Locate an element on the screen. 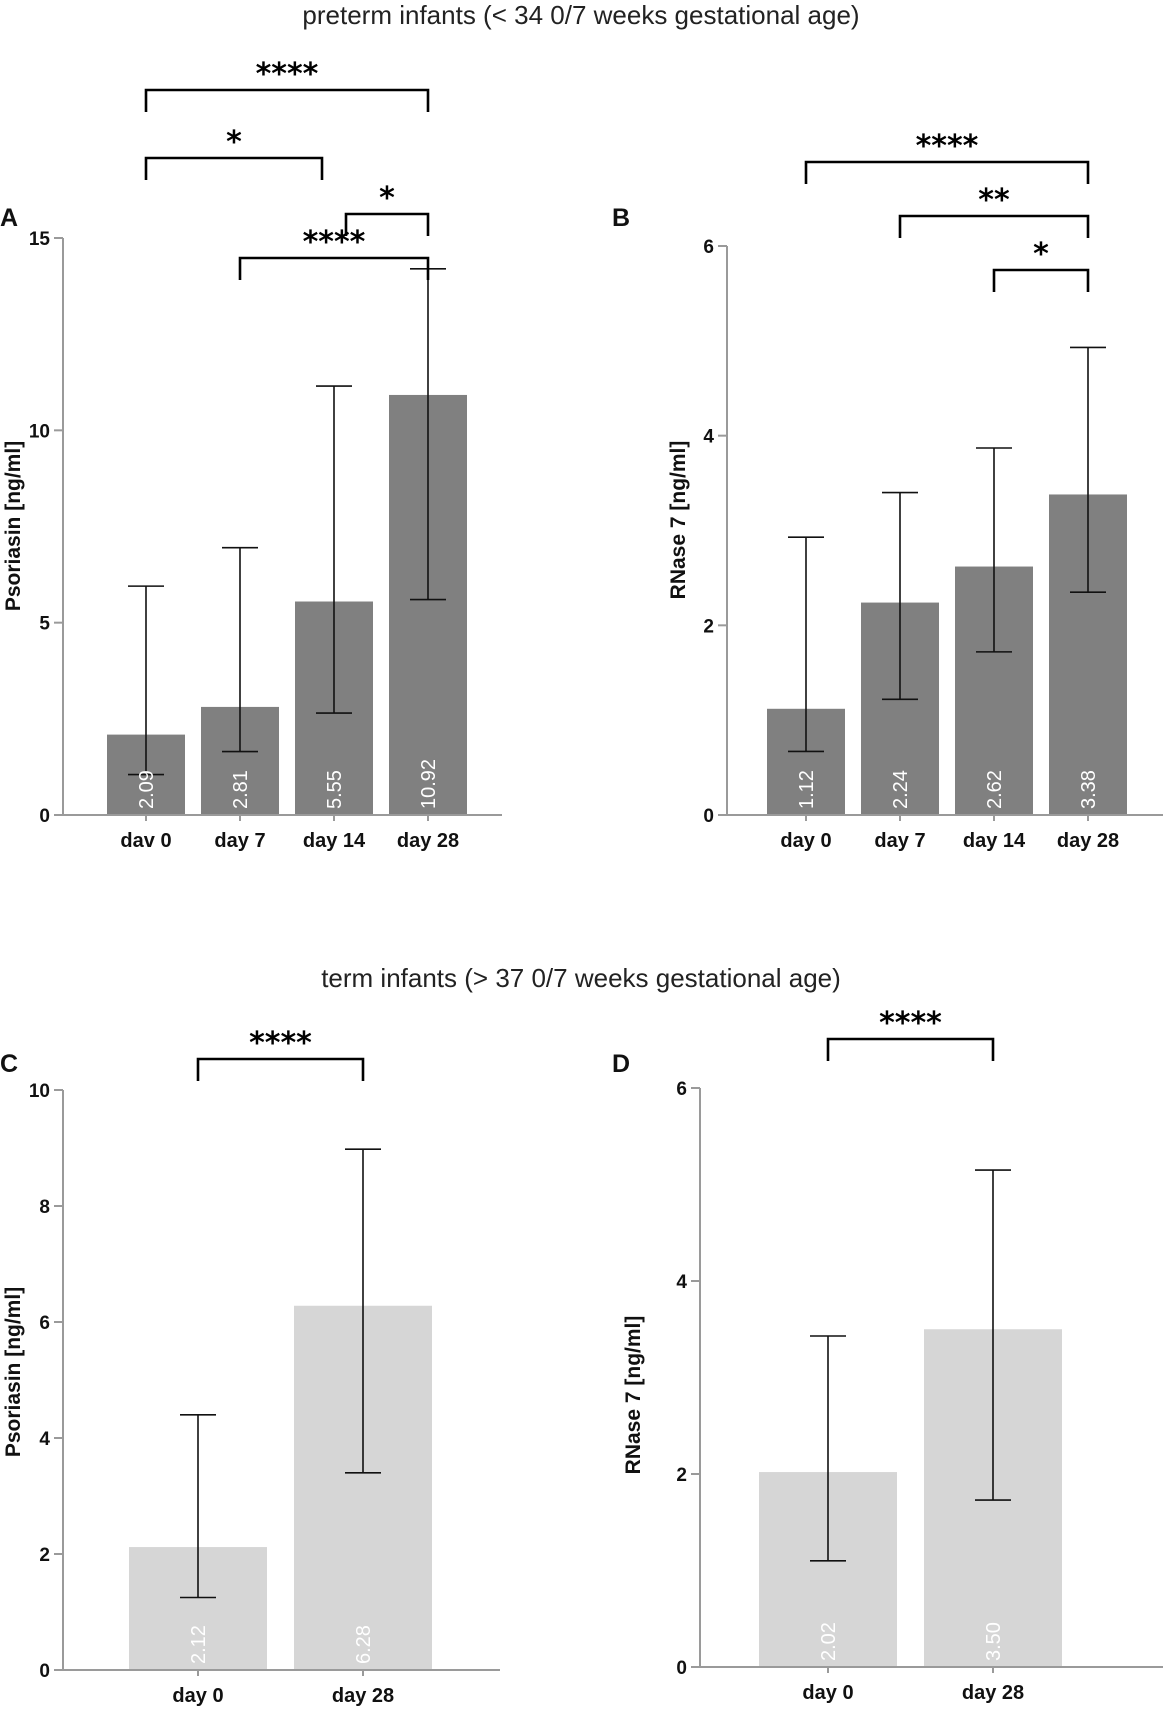 The height and width of the screenshot is (1714, 1163). panel-c-y-tick-label-0: 0 is located at coordinates (44, 1671).